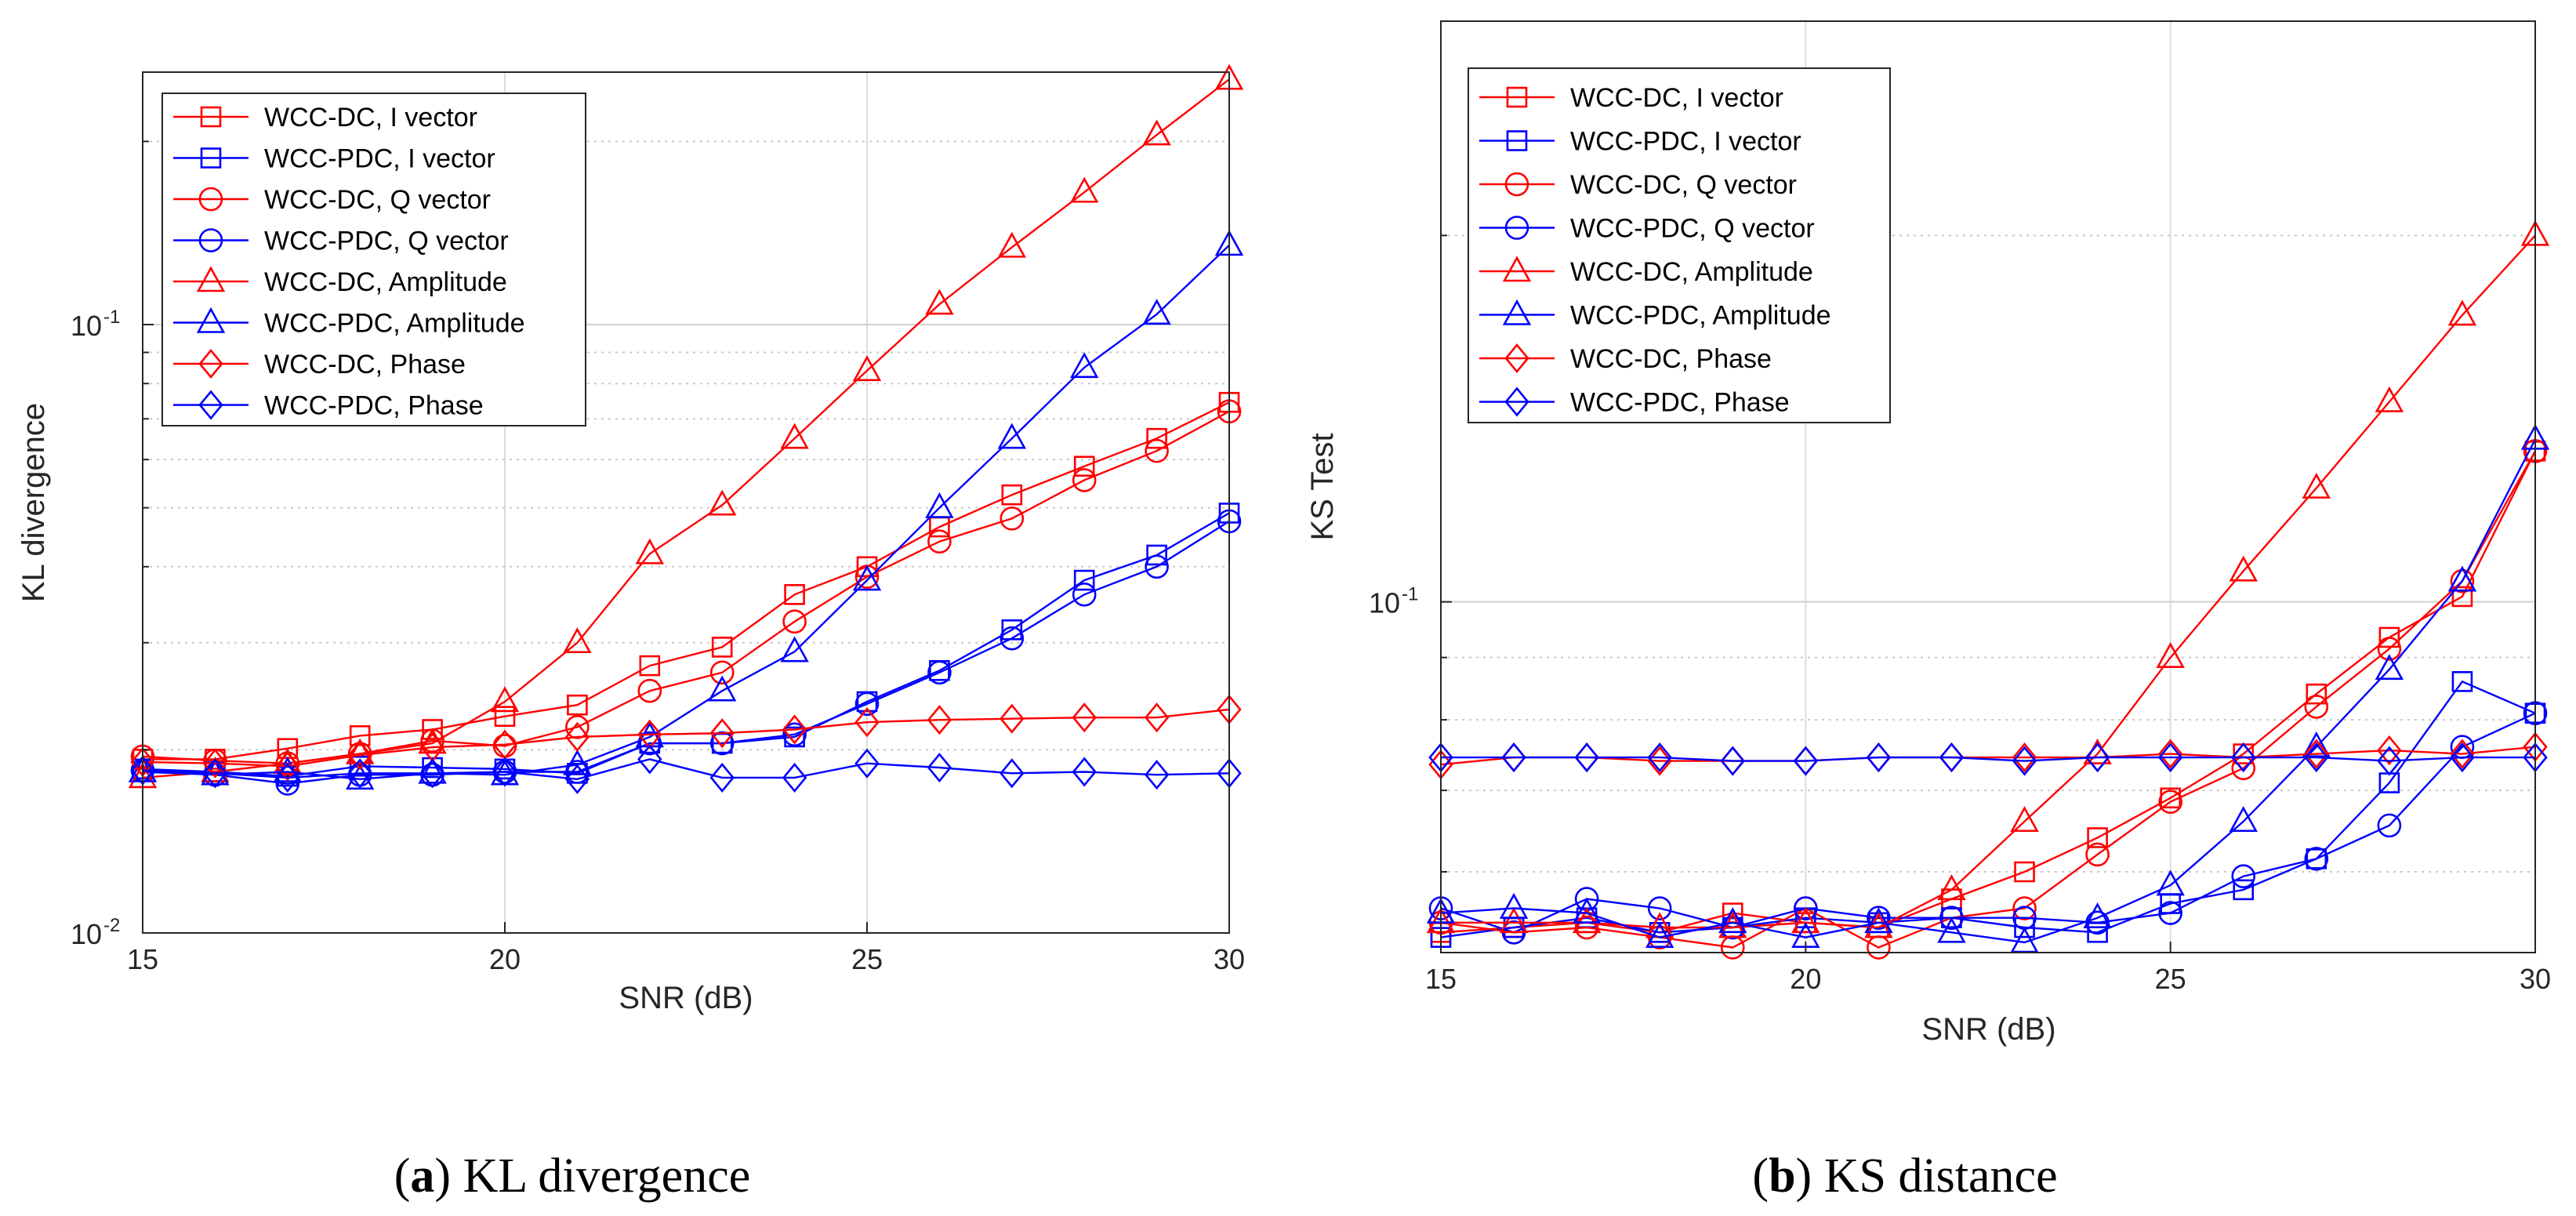 This screenshot has width=2576, height=1216. I want to click on panel-b-series-7-line, so click(1988, 759).